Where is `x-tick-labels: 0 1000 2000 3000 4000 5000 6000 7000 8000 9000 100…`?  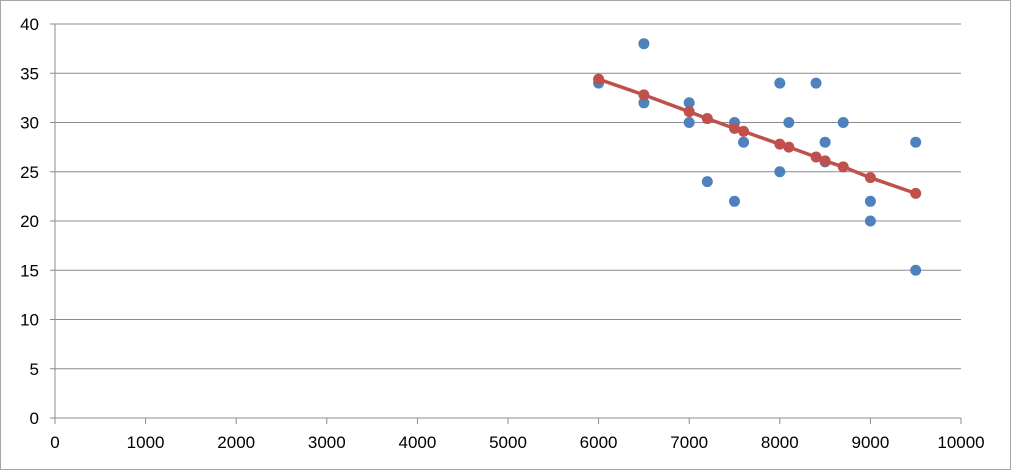
x-tick-labels: 0 1000 2000 3000 4000 5000 6000 7000 8000 9000 100… is located at coordinates (517, 442).